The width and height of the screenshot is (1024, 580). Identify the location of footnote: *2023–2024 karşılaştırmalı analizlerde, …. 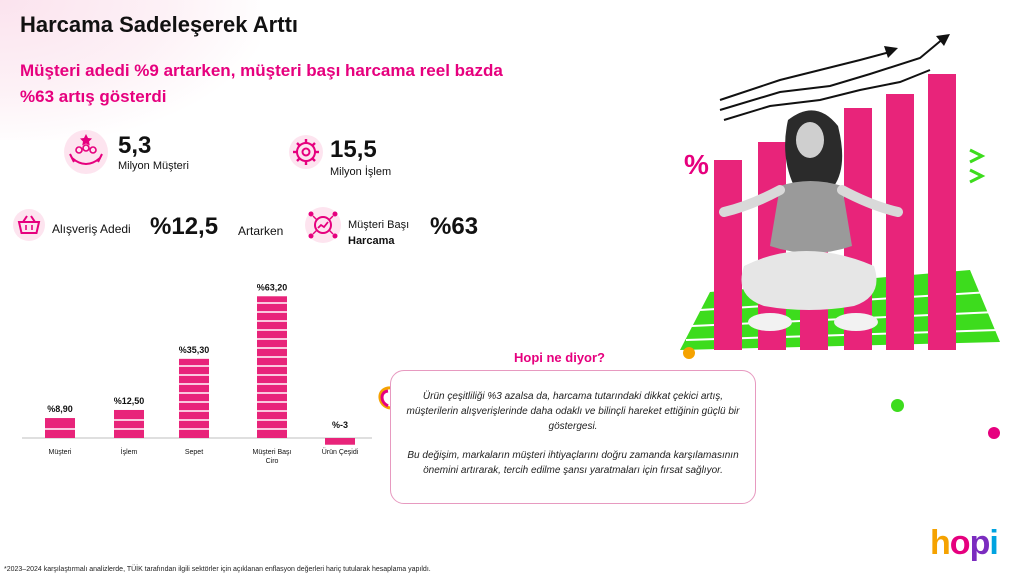
(217, 569).